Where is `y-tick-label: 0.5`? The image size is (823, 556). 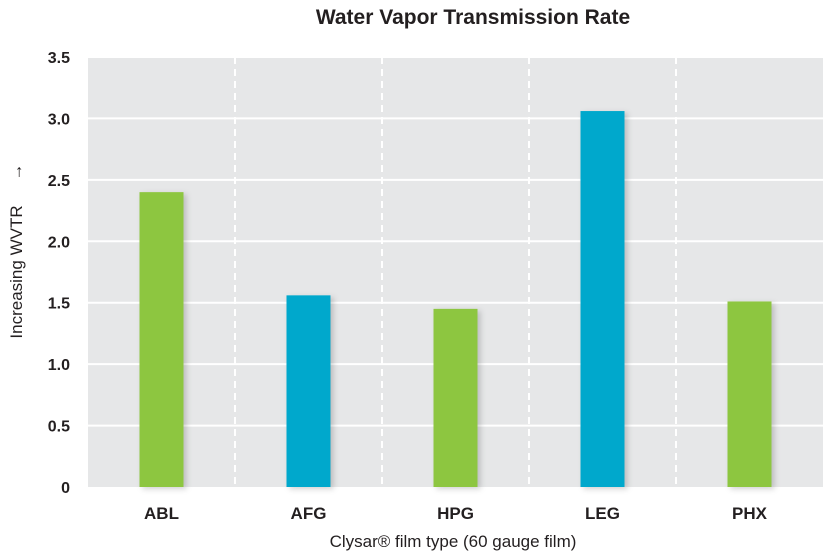
y-tick-label: 0.5 is located at coordinates (59, 427).